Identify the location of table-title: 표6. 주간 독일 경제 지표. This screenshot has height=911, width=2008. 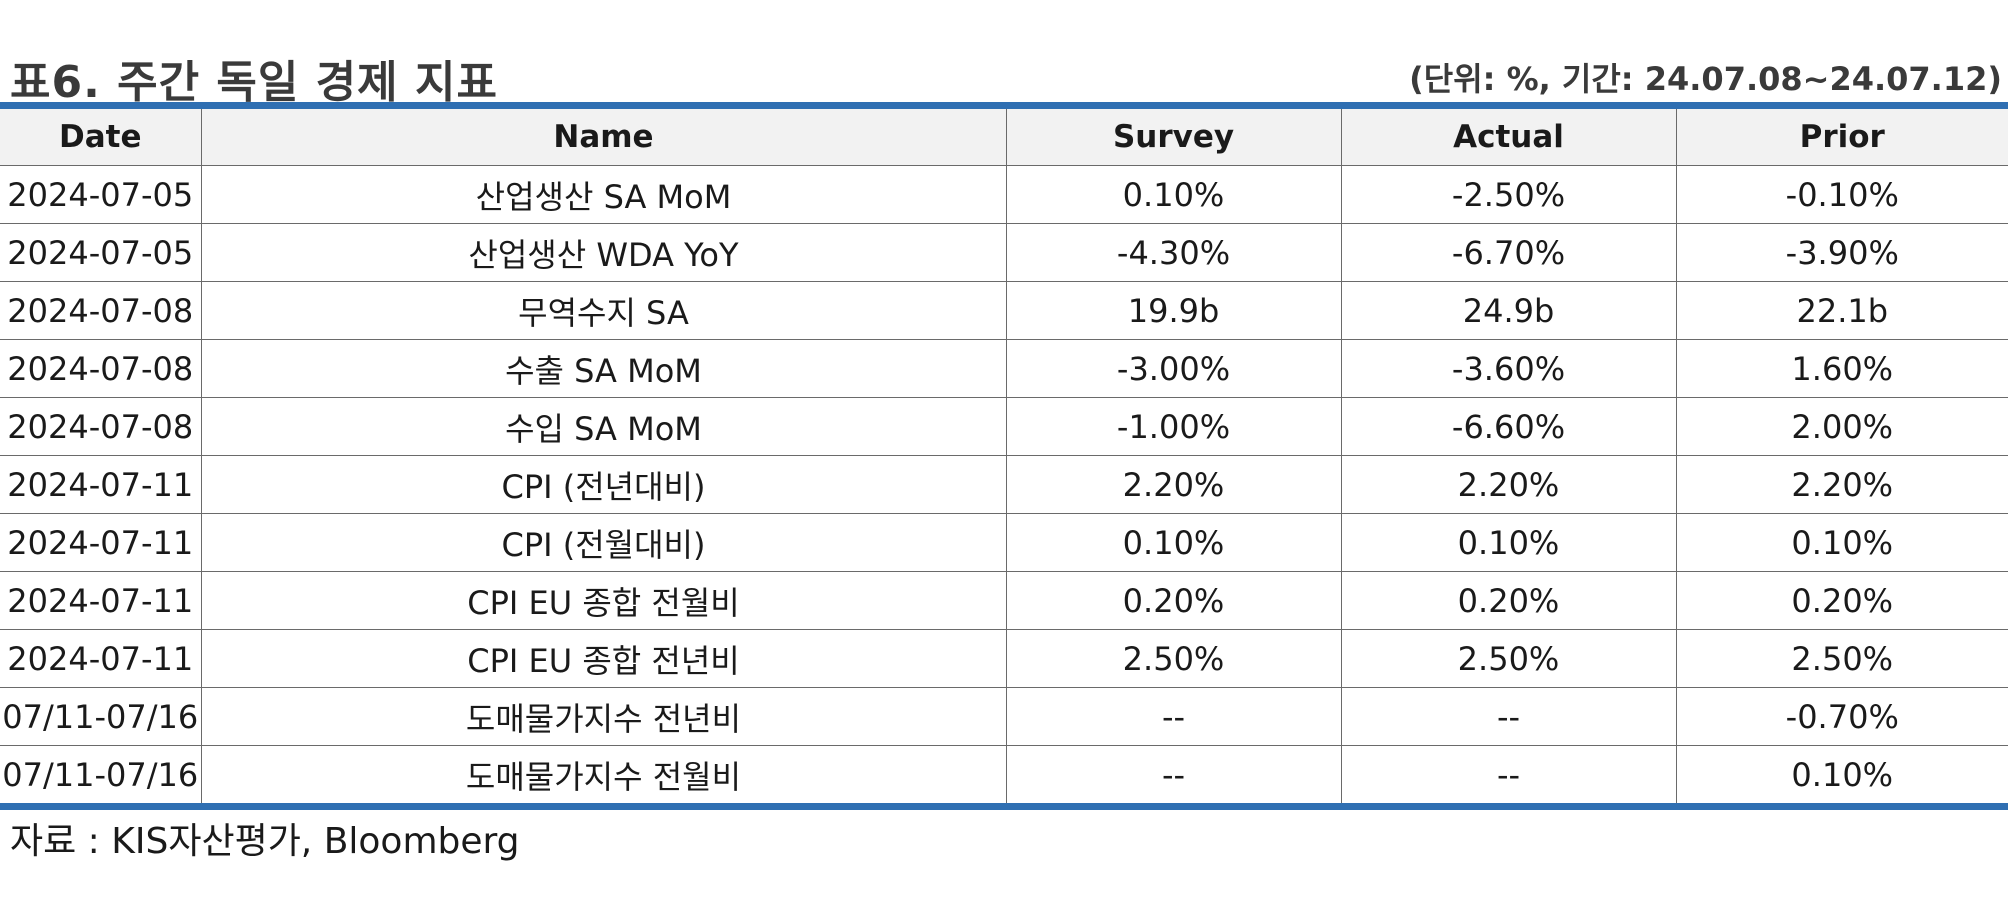
(254, 82).